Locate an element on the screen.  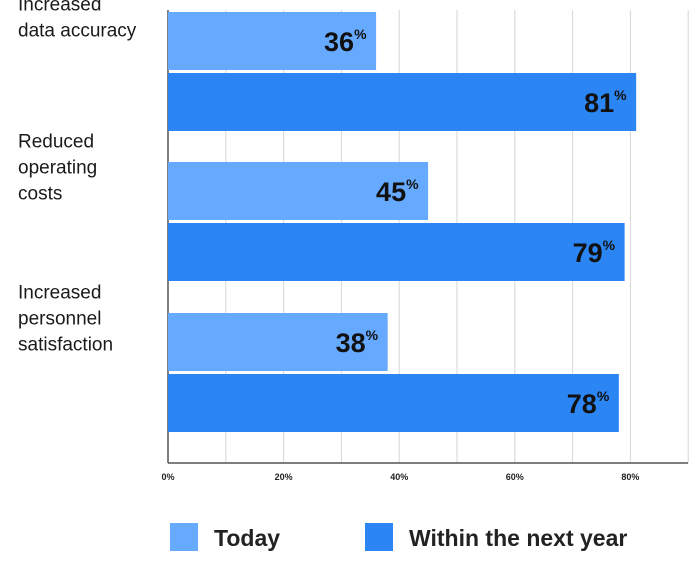
bar-value-label: 79 is located at coordinates (588, 253).